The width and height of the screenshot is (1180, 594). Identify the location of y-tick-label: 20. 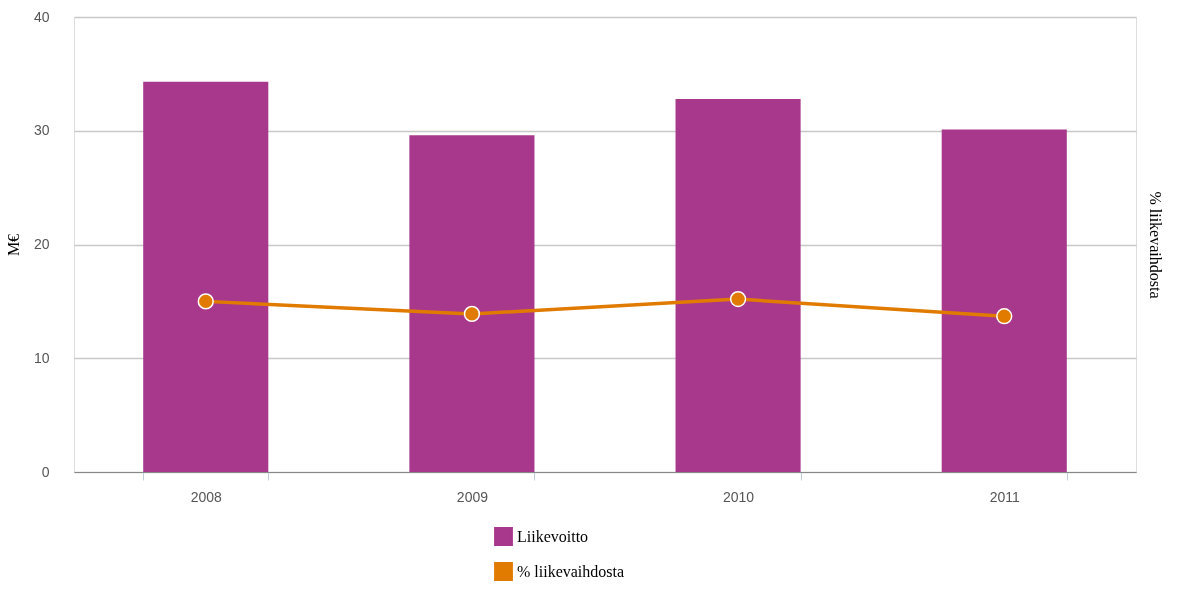
(41, 244).